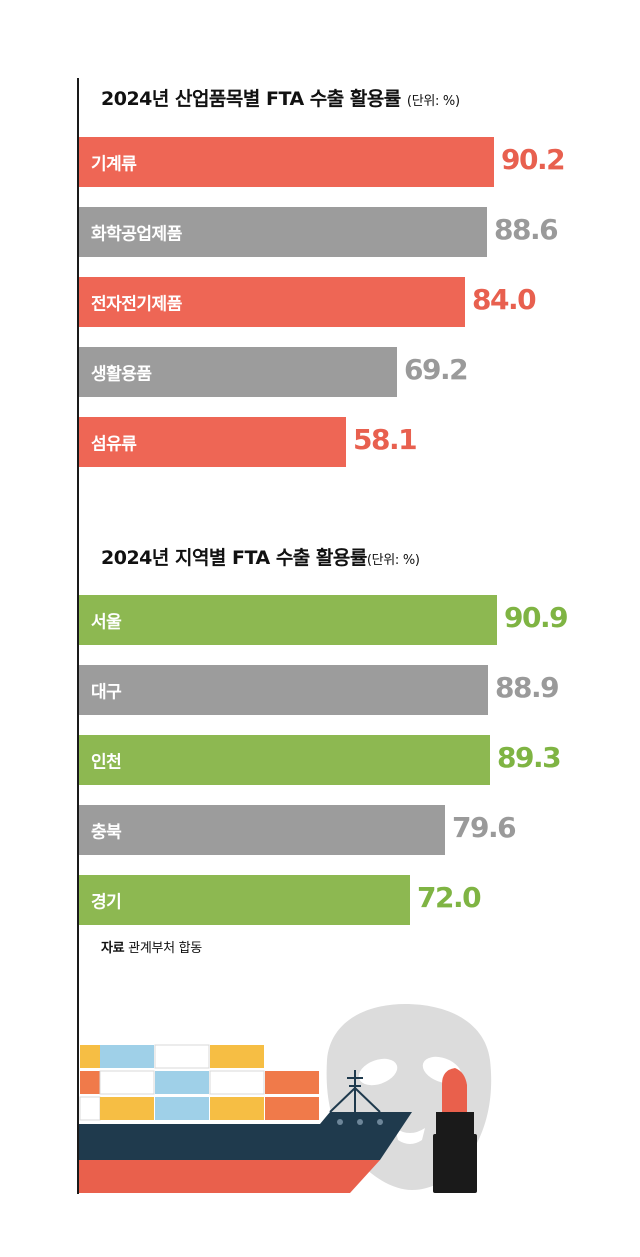  What do you see at coordinates (385, 439) in the screenshot?
I see `industry-bar-value-4: 58.1` at bounding box center [385, 439].